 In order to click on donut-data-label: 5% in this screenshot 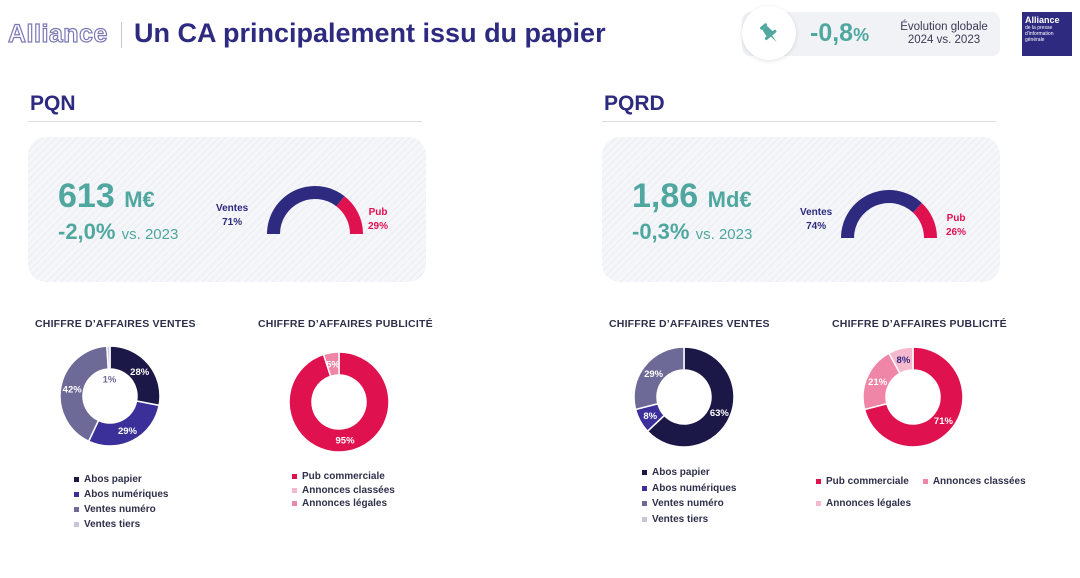, I will do `click(333, 364)`.